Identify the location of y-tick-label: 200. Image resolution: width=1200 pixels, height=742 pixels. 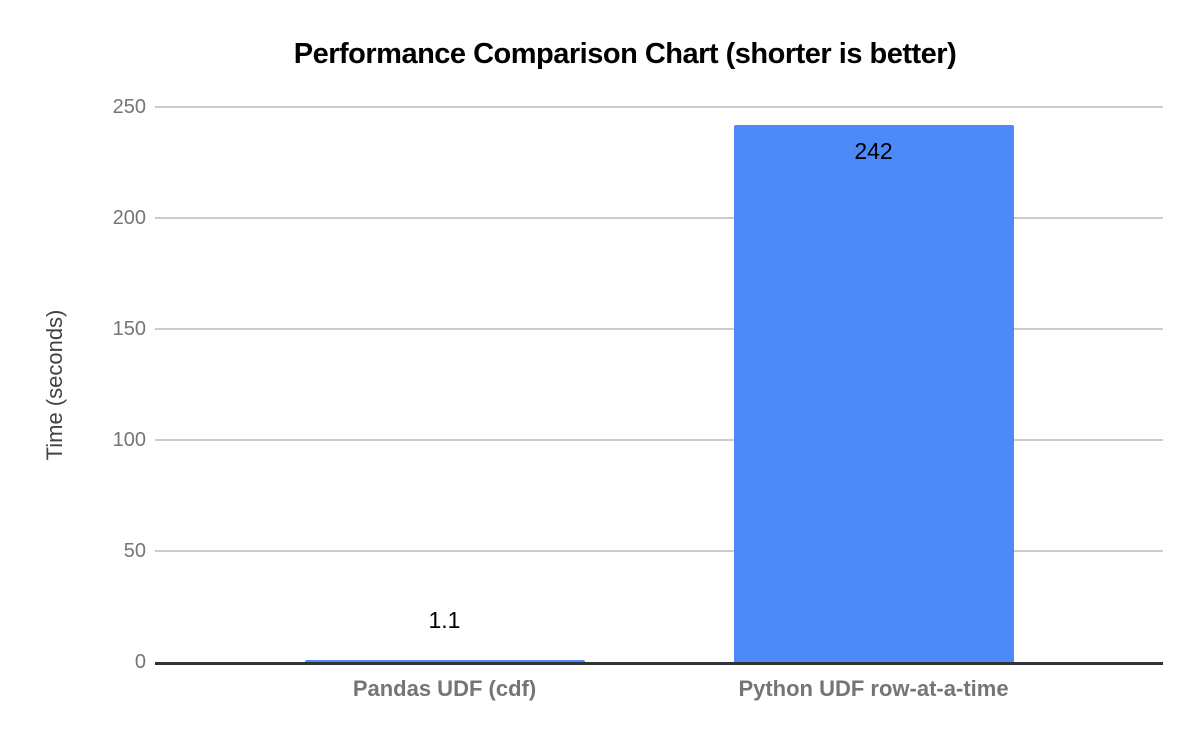
(129, 218).